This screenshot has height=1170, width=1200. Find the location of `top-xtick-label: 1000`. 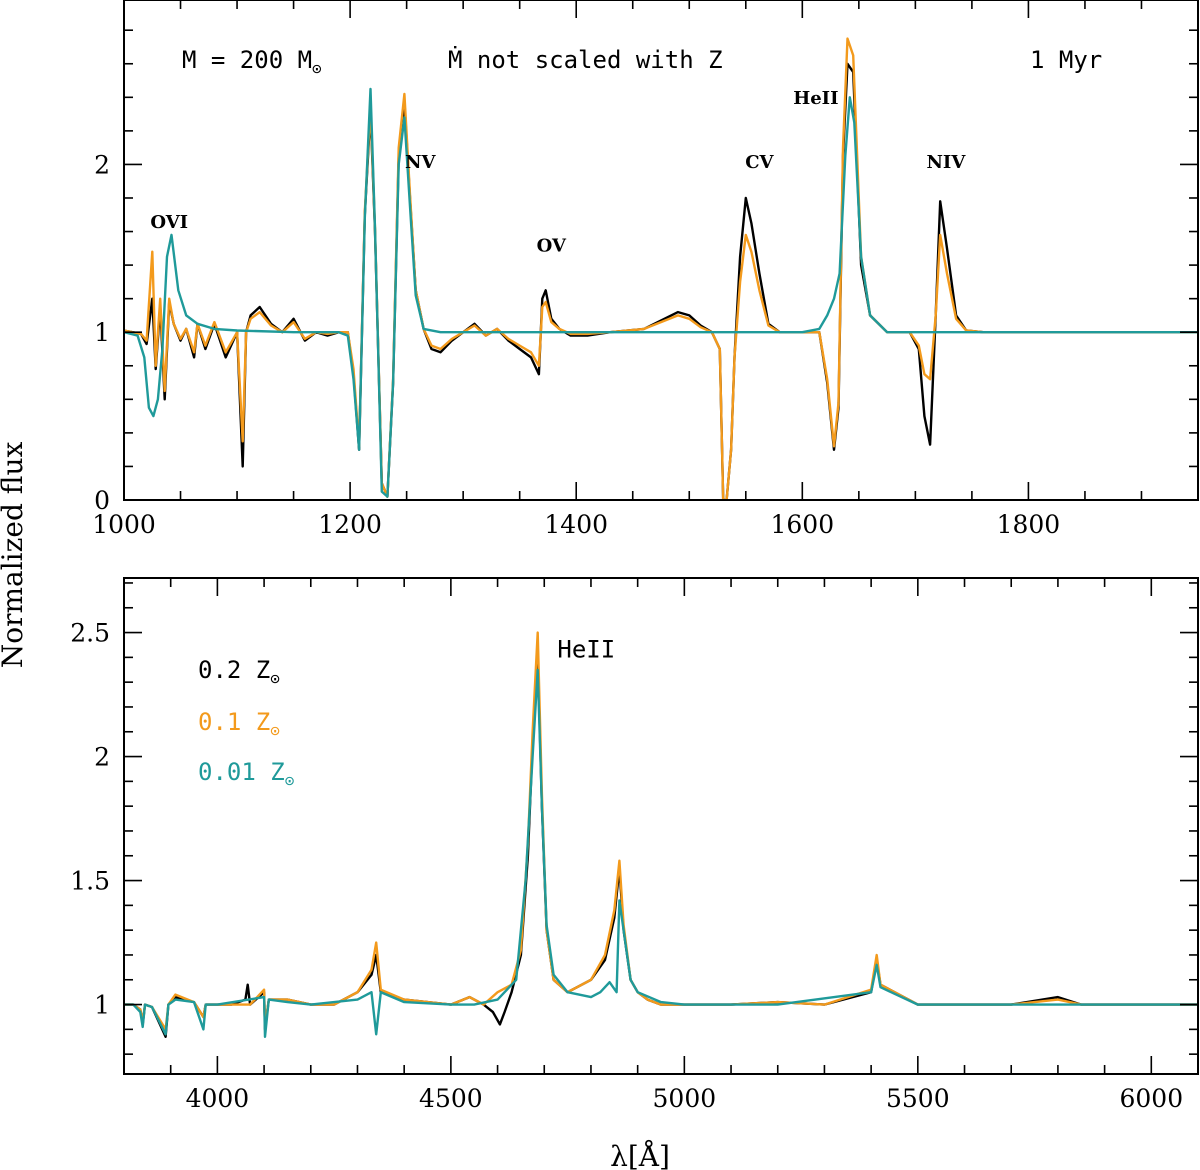

top-xtick-label: 1000 is located at coordinates (124, 524).